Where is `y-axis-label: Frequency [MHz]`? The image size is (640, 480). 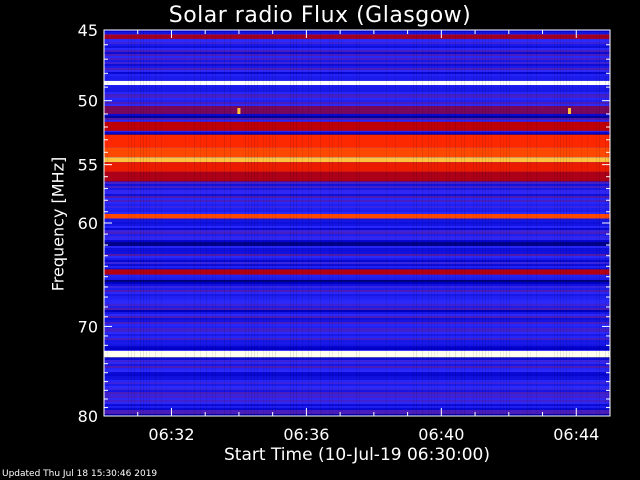 y-axis-label: Frequency [MHz] is located at coordinates (58, 224).